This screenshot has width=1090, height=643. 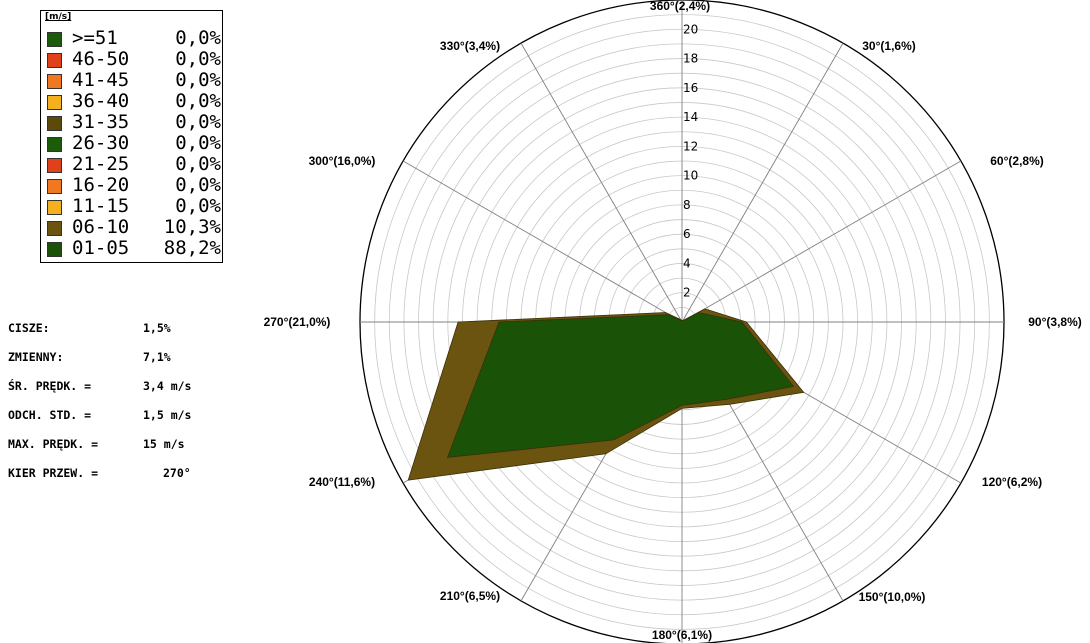 I want to click on stat-row: MAX. PRĘDK. = 15 m/s, so click(x=113, y=445).